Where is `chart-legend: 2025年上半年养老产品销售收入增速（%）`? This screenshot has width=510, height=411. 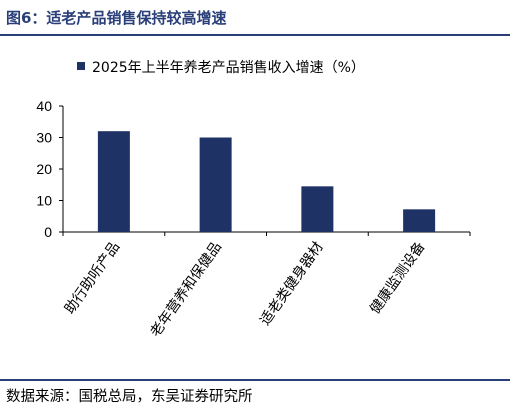 chart-legend: 2025年上半年养老产品销售收入增速（%） is located at coordinates (221, 68).